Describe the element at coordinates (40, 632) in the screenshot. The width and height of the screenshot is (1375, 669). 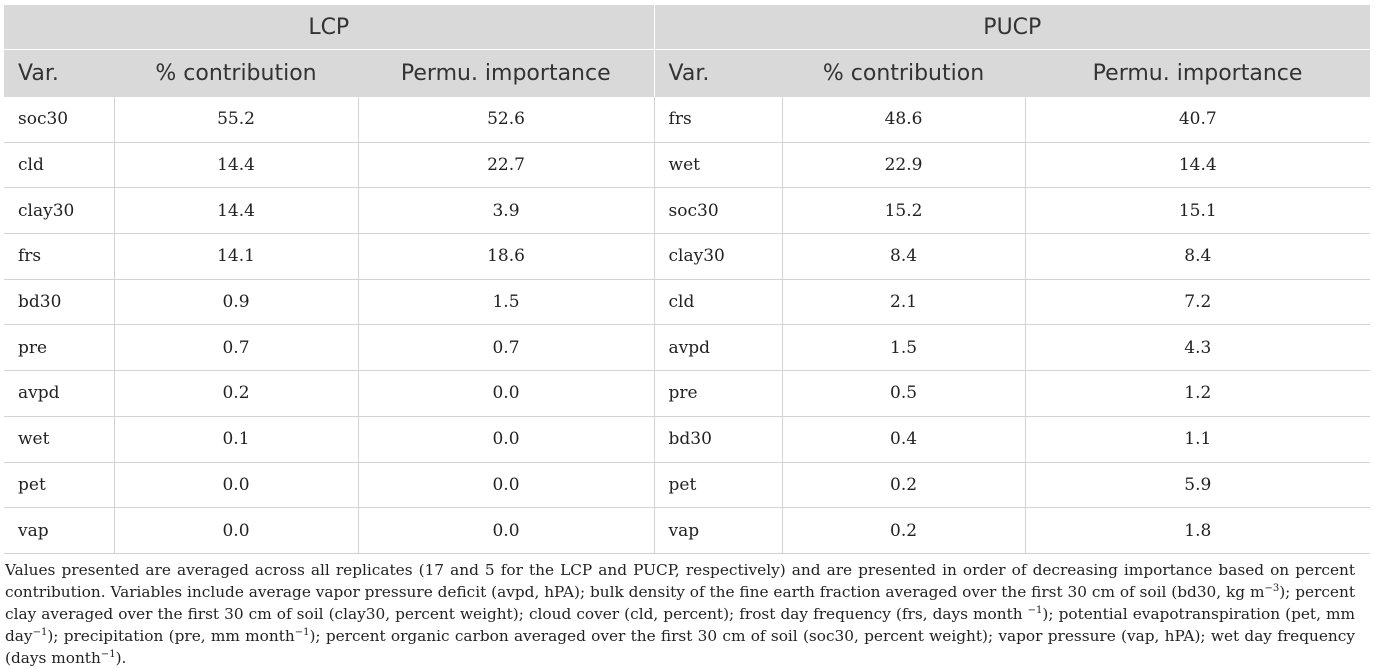
I see `footnote-sup-3: −1` at that location.